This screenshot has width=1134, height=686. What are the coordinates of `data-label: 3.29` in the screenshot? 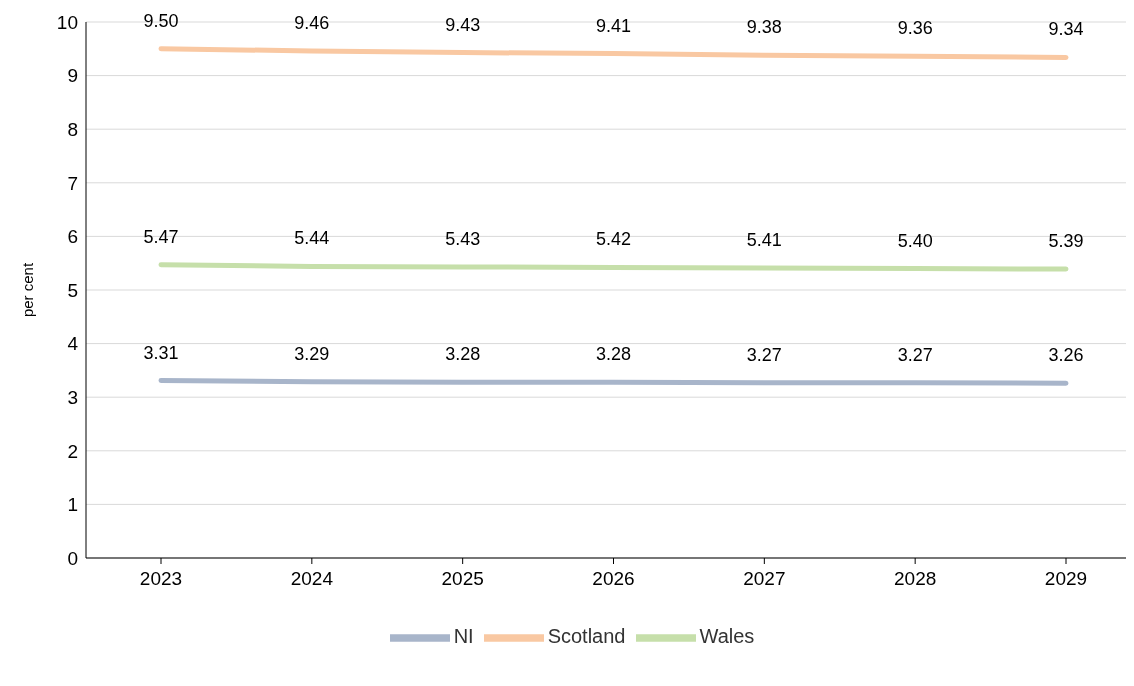 It's located at (312, 353).